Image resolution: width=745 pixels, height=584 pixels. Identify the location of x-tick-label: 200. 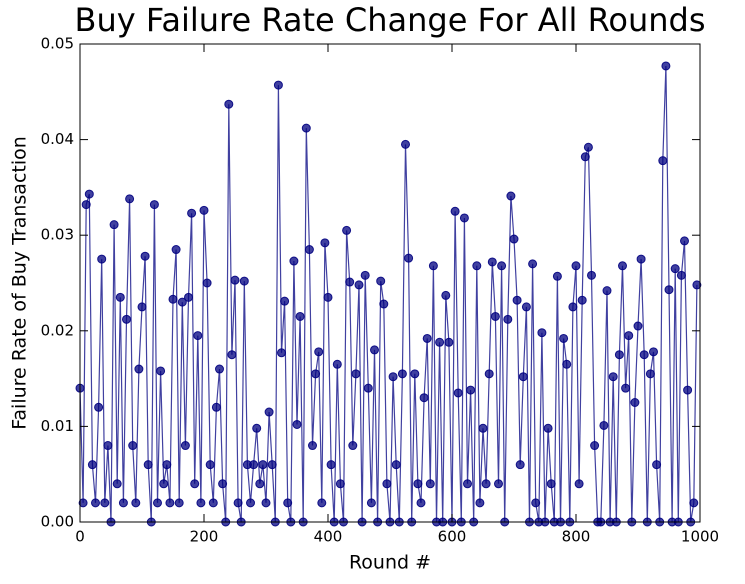
(204, 537).